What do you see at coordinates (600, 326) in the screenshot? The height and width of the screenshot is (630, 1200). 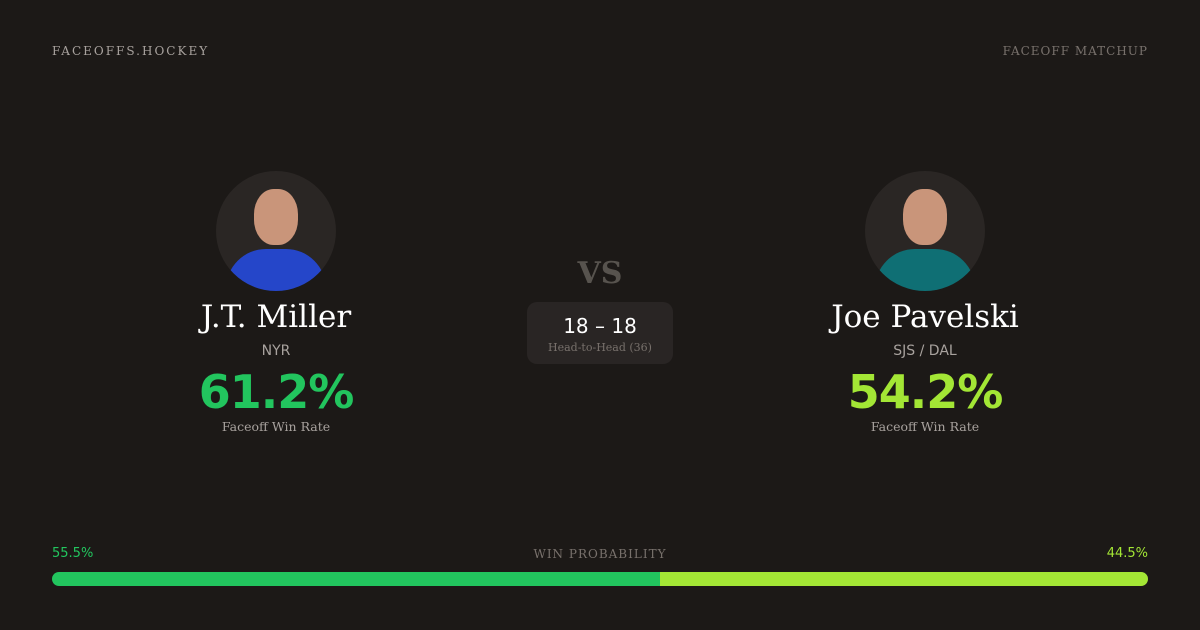 I see `head-to-head-score: 18 – 18` at bounding box center [600, 326].